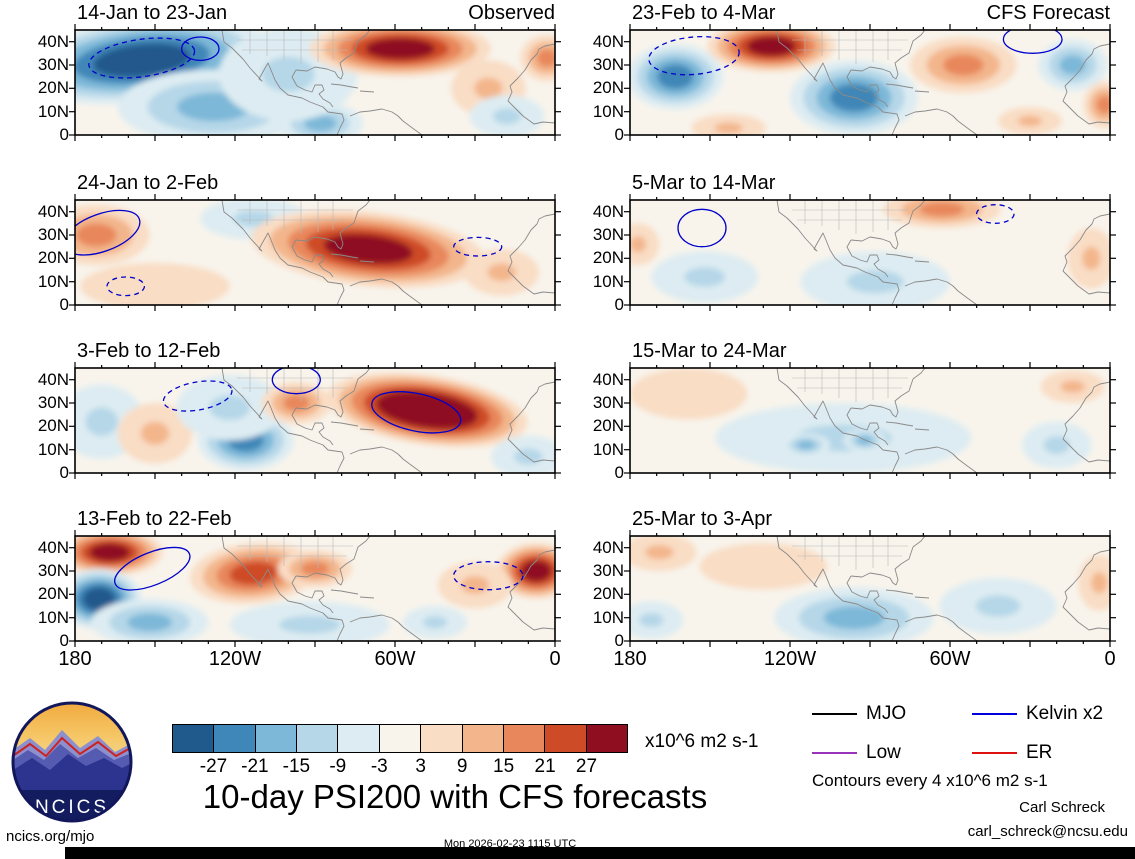 This screenshot has width=1135, height=859. I want to click on map-panel: 13-Feb to 22-Feb 40N 30N 20N 10N 0 180 120W 60W 0, so click(299, 589).